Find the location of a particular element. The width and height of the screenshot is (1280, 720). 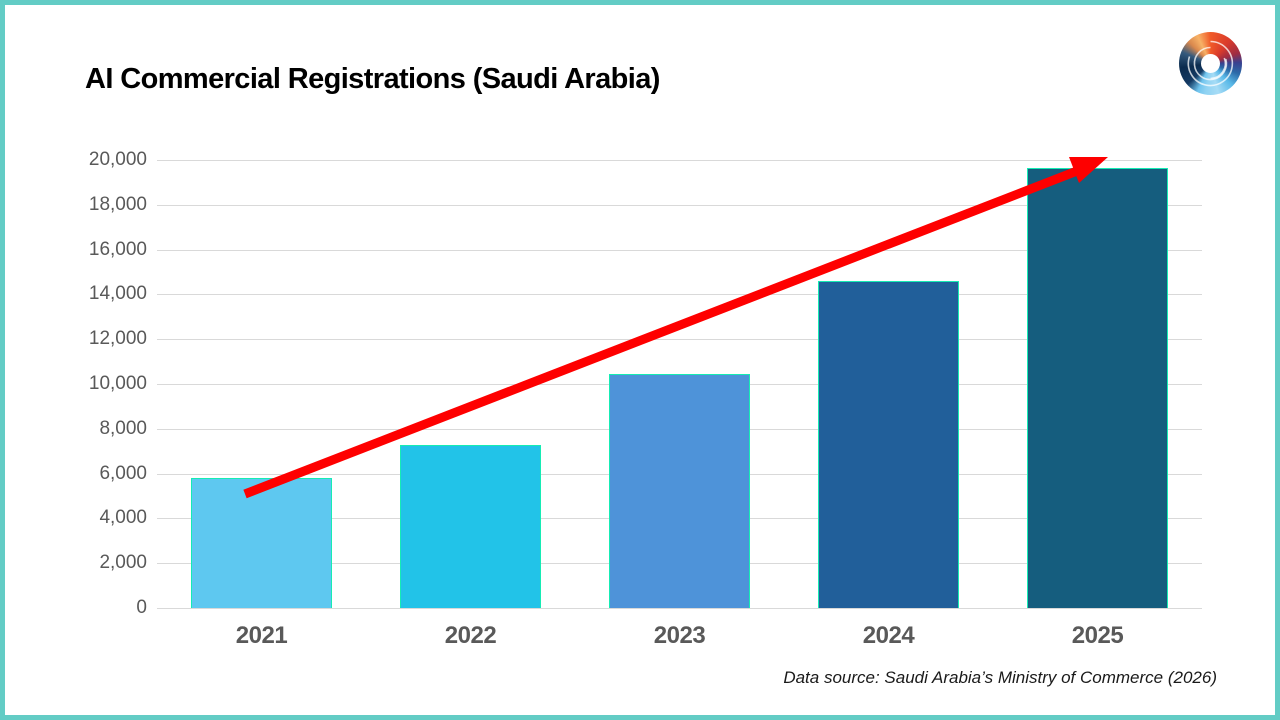

x-tick-label: 2021 is located at coordinates (261, 635).